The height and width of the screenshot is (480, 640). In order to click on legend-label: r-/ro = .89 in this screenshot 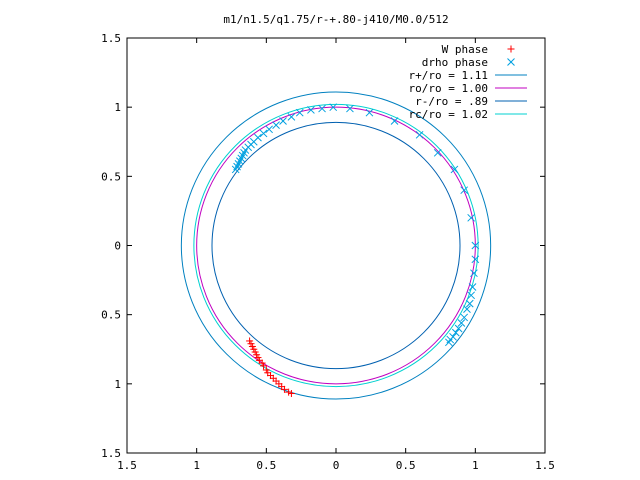, I will do `click(451, 101)`.